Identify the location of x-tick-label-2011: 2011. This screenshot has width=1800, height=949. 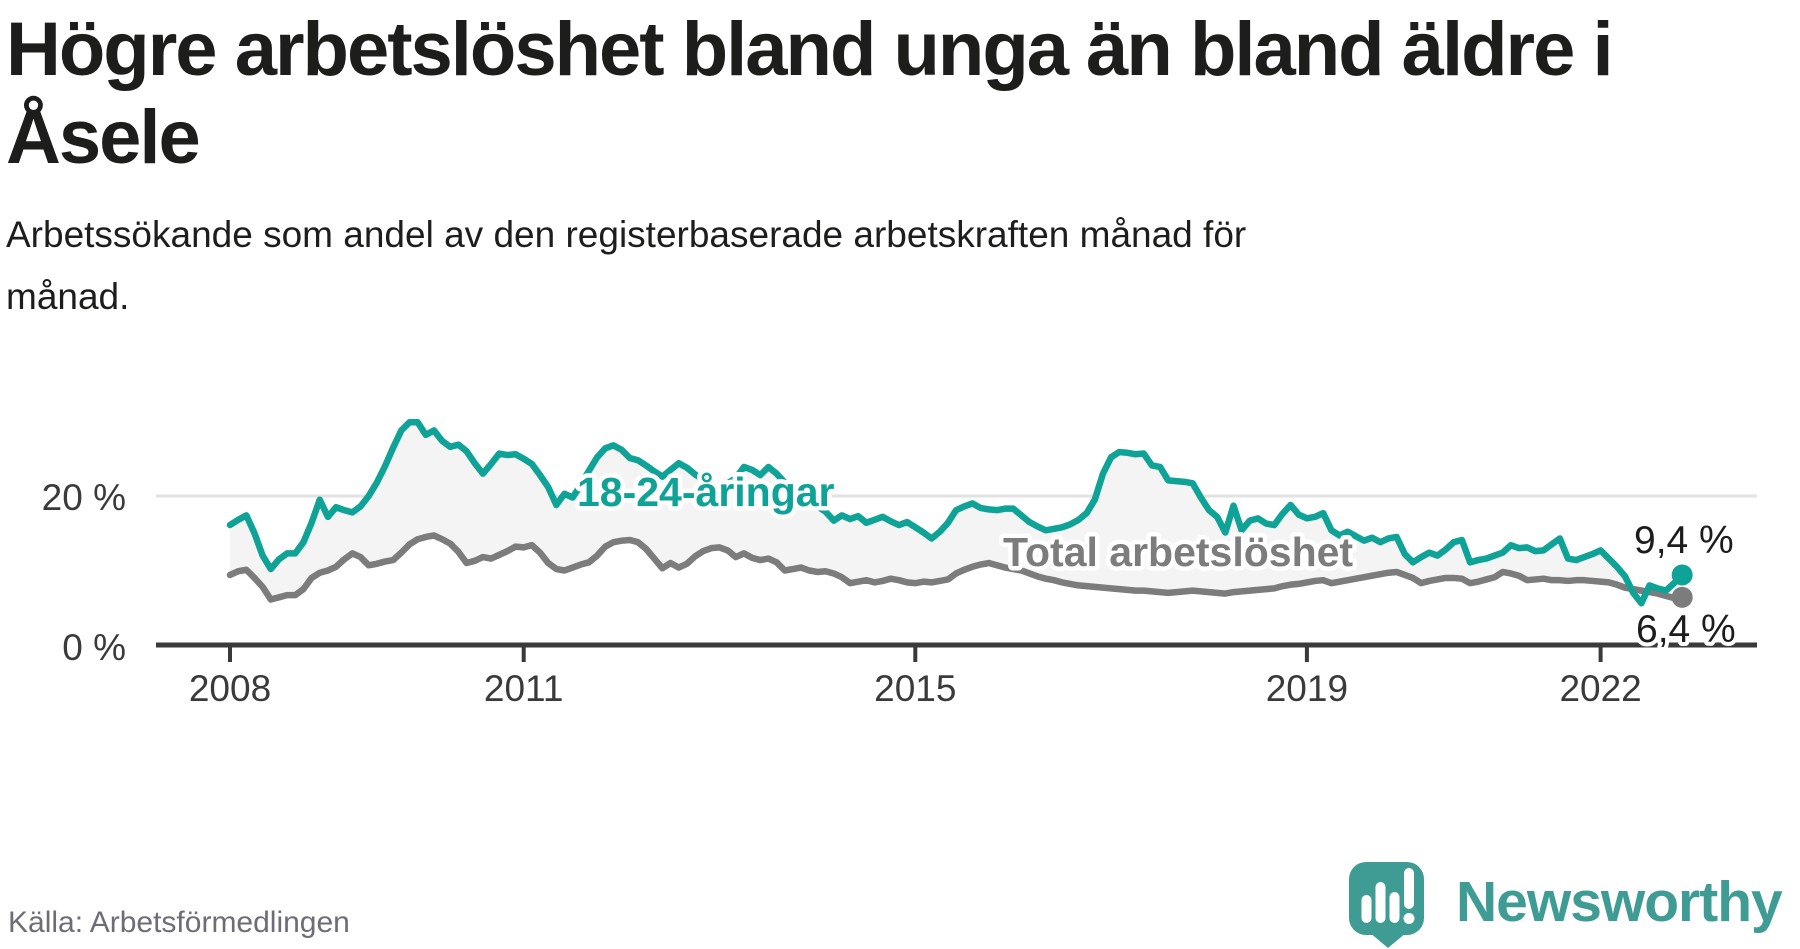
(524, 688).